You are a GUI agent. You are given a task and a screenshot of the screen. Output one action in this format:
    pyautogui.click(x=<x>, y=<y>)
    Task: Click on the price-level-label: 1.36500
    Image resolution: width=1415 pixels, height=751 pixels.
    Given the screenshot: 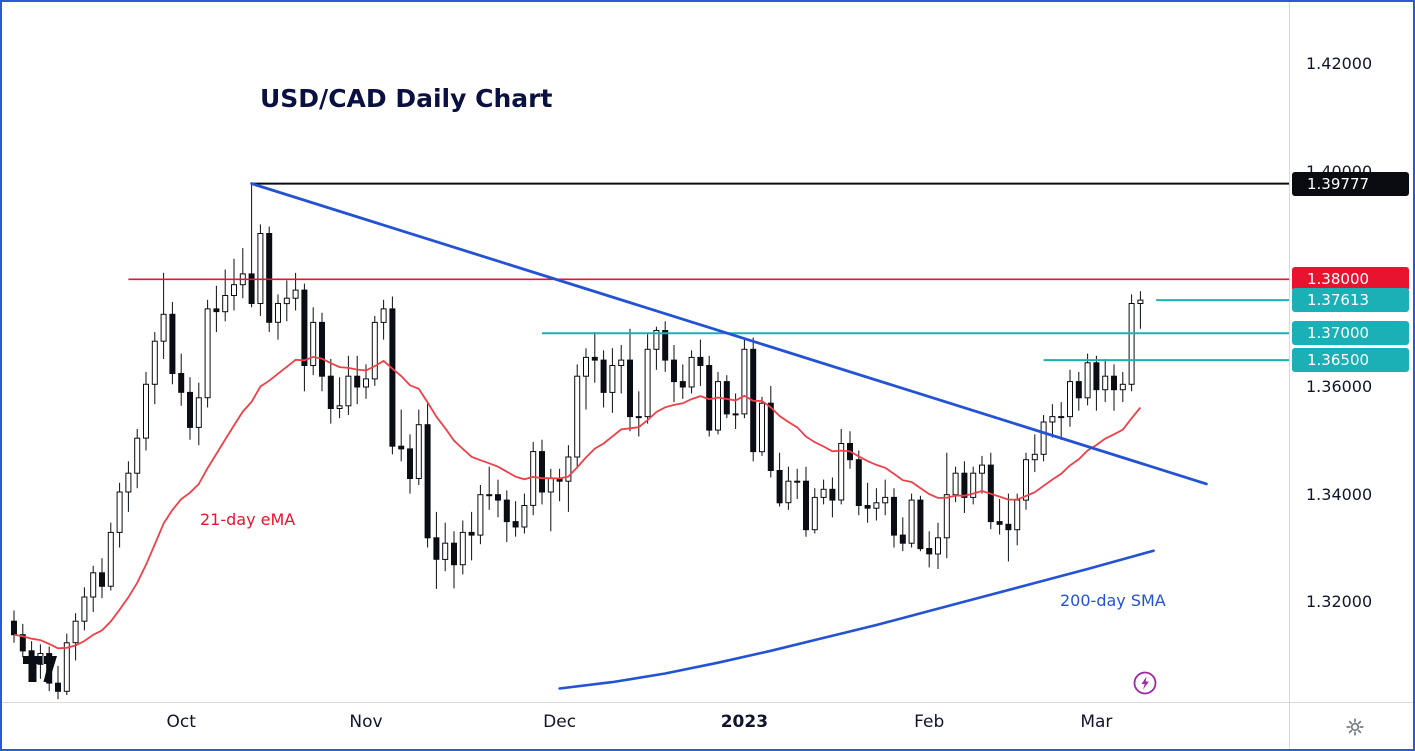 What is the action you would take?
    pyautogui.click(x=1350, y=360)
    